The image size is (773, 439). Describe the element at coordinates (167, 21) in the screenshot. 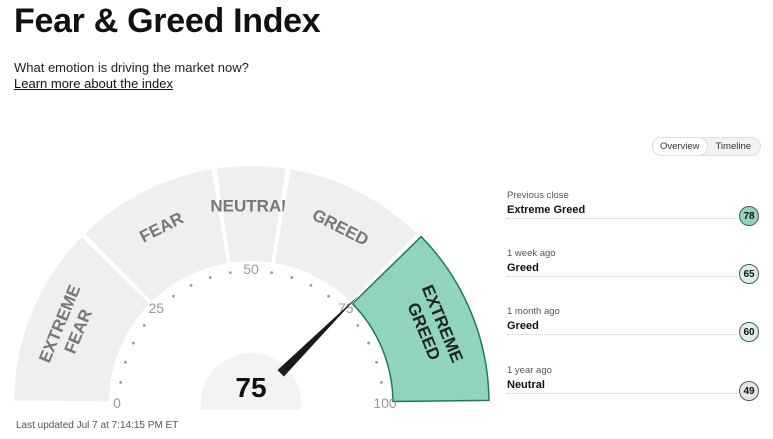

I see `page-title: Fear & Greed Index` at that location.